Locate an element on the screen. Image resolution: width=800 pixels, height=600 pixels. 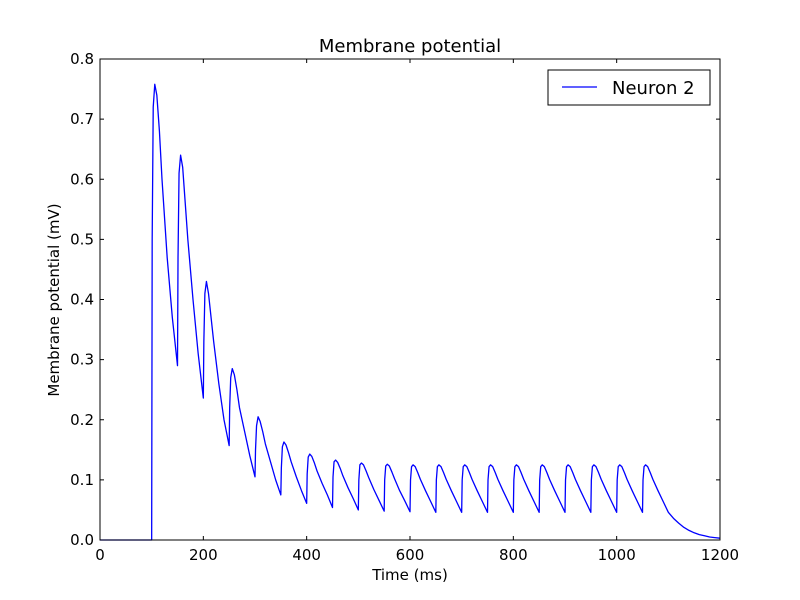
legend: Neuron 2 is located at coordinates (629, 87).